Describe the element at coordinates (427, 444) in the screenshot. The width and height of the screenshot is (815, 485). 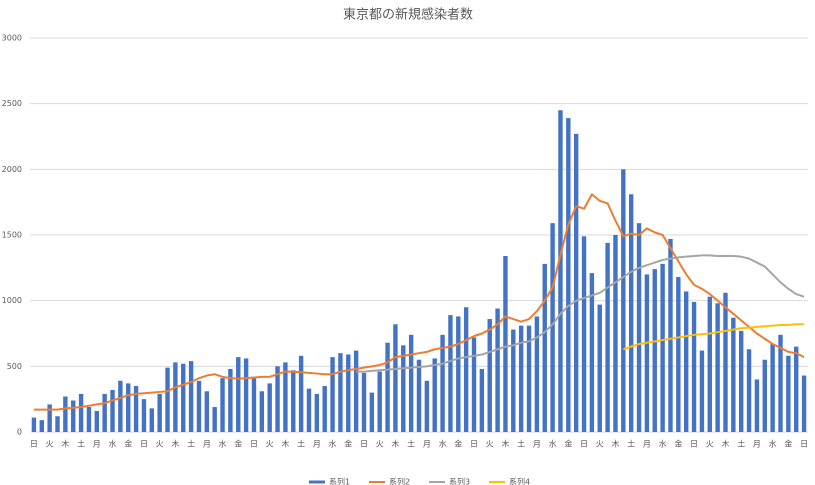
I see `x-tick-label: 月` at that location.